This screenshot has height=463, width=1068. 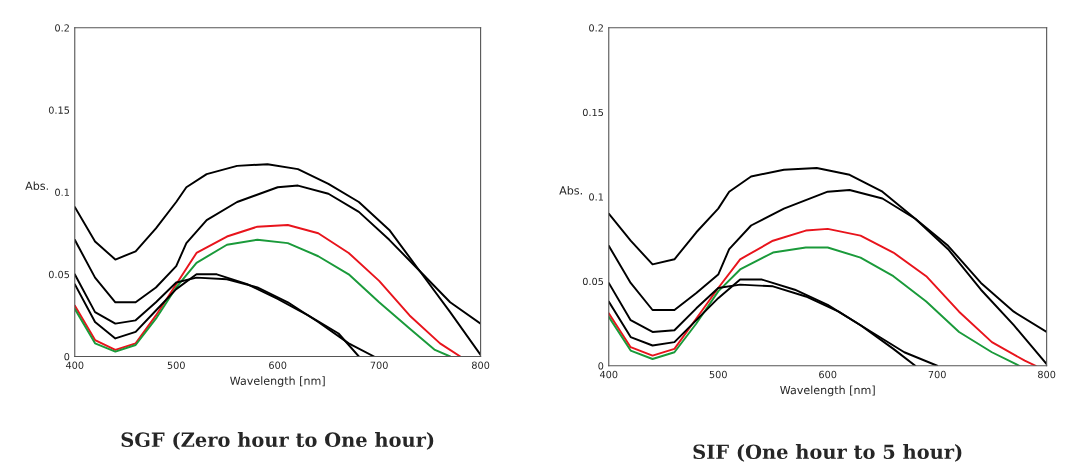 What do you see at coordinates (277, 441) in the screenshot?
I see `text: SGF (Zero hour to One hour)` at bounding box center [277, 441].